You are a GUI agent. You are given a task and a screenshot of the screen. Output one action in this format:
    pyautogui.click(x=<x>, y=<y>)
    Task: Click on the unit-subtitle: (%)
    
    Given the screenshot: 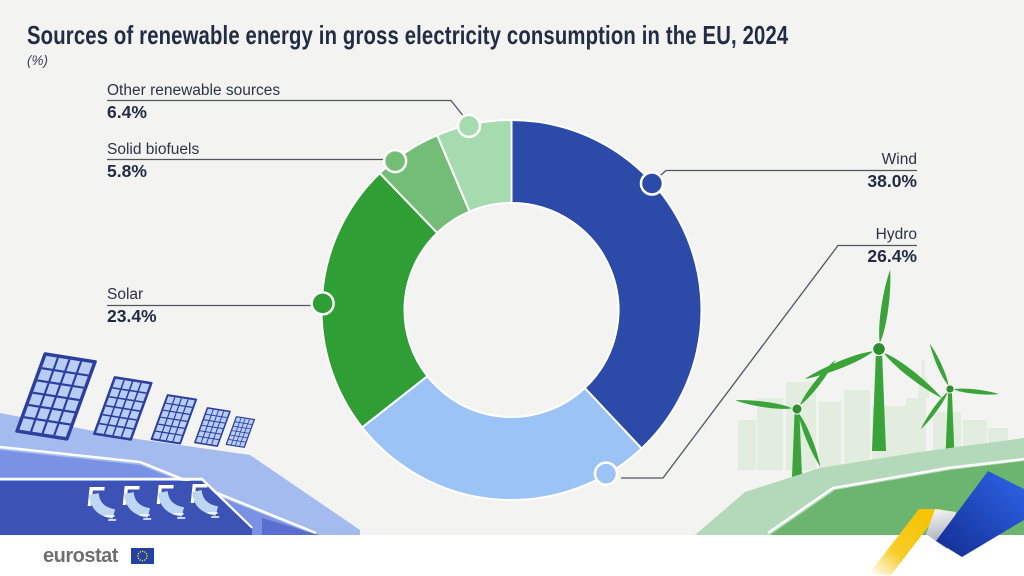 What is the action you would take?
    pyautogui.click(x=37, y=60)
    